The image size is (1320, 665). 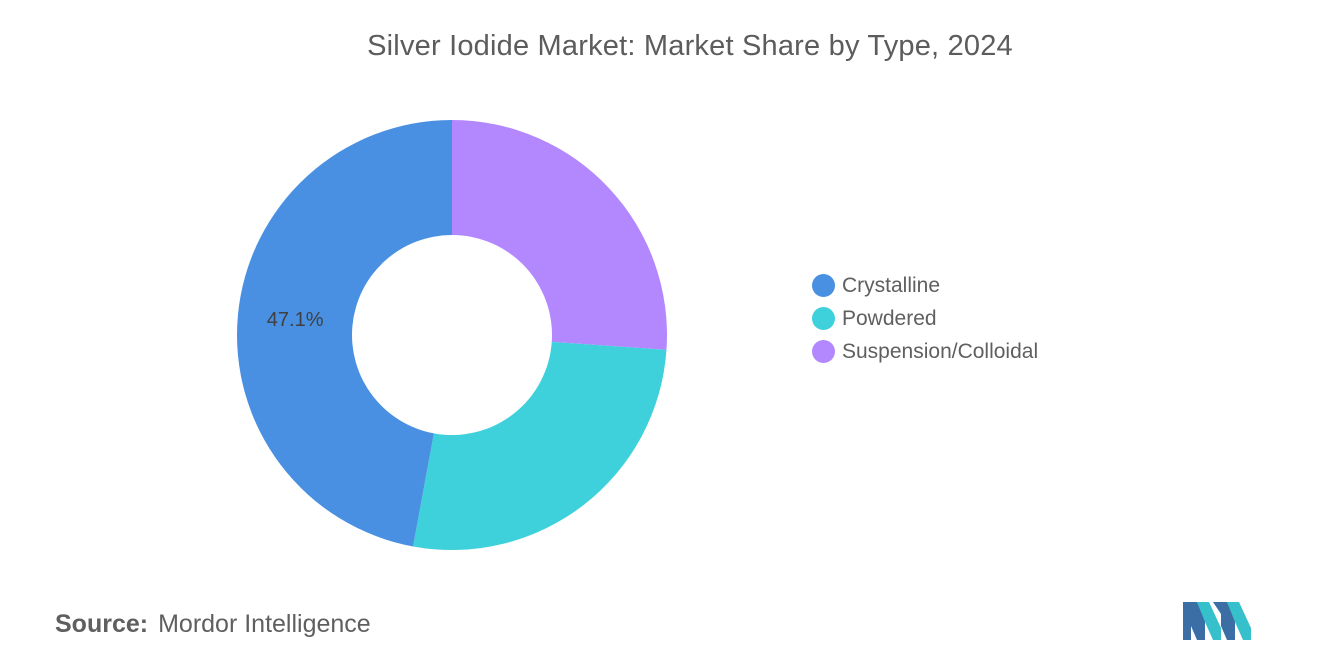 I want to click on legend-item: Suspension/Colloidal, so click(x=925, y=351).